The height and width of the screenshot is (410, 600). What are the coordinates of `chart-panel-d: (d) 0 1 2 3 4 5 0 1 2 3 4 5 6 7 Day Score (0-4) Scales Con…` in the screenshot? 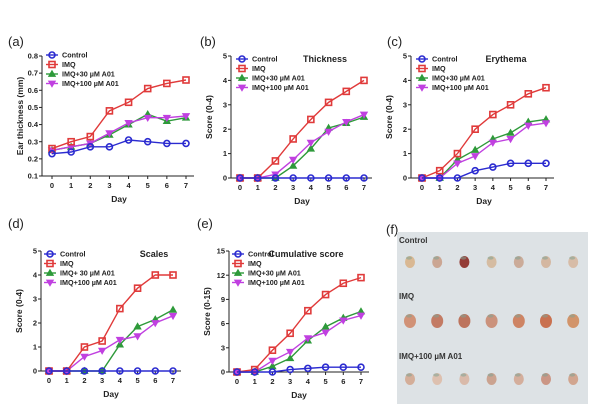 It's located at (94, 307).